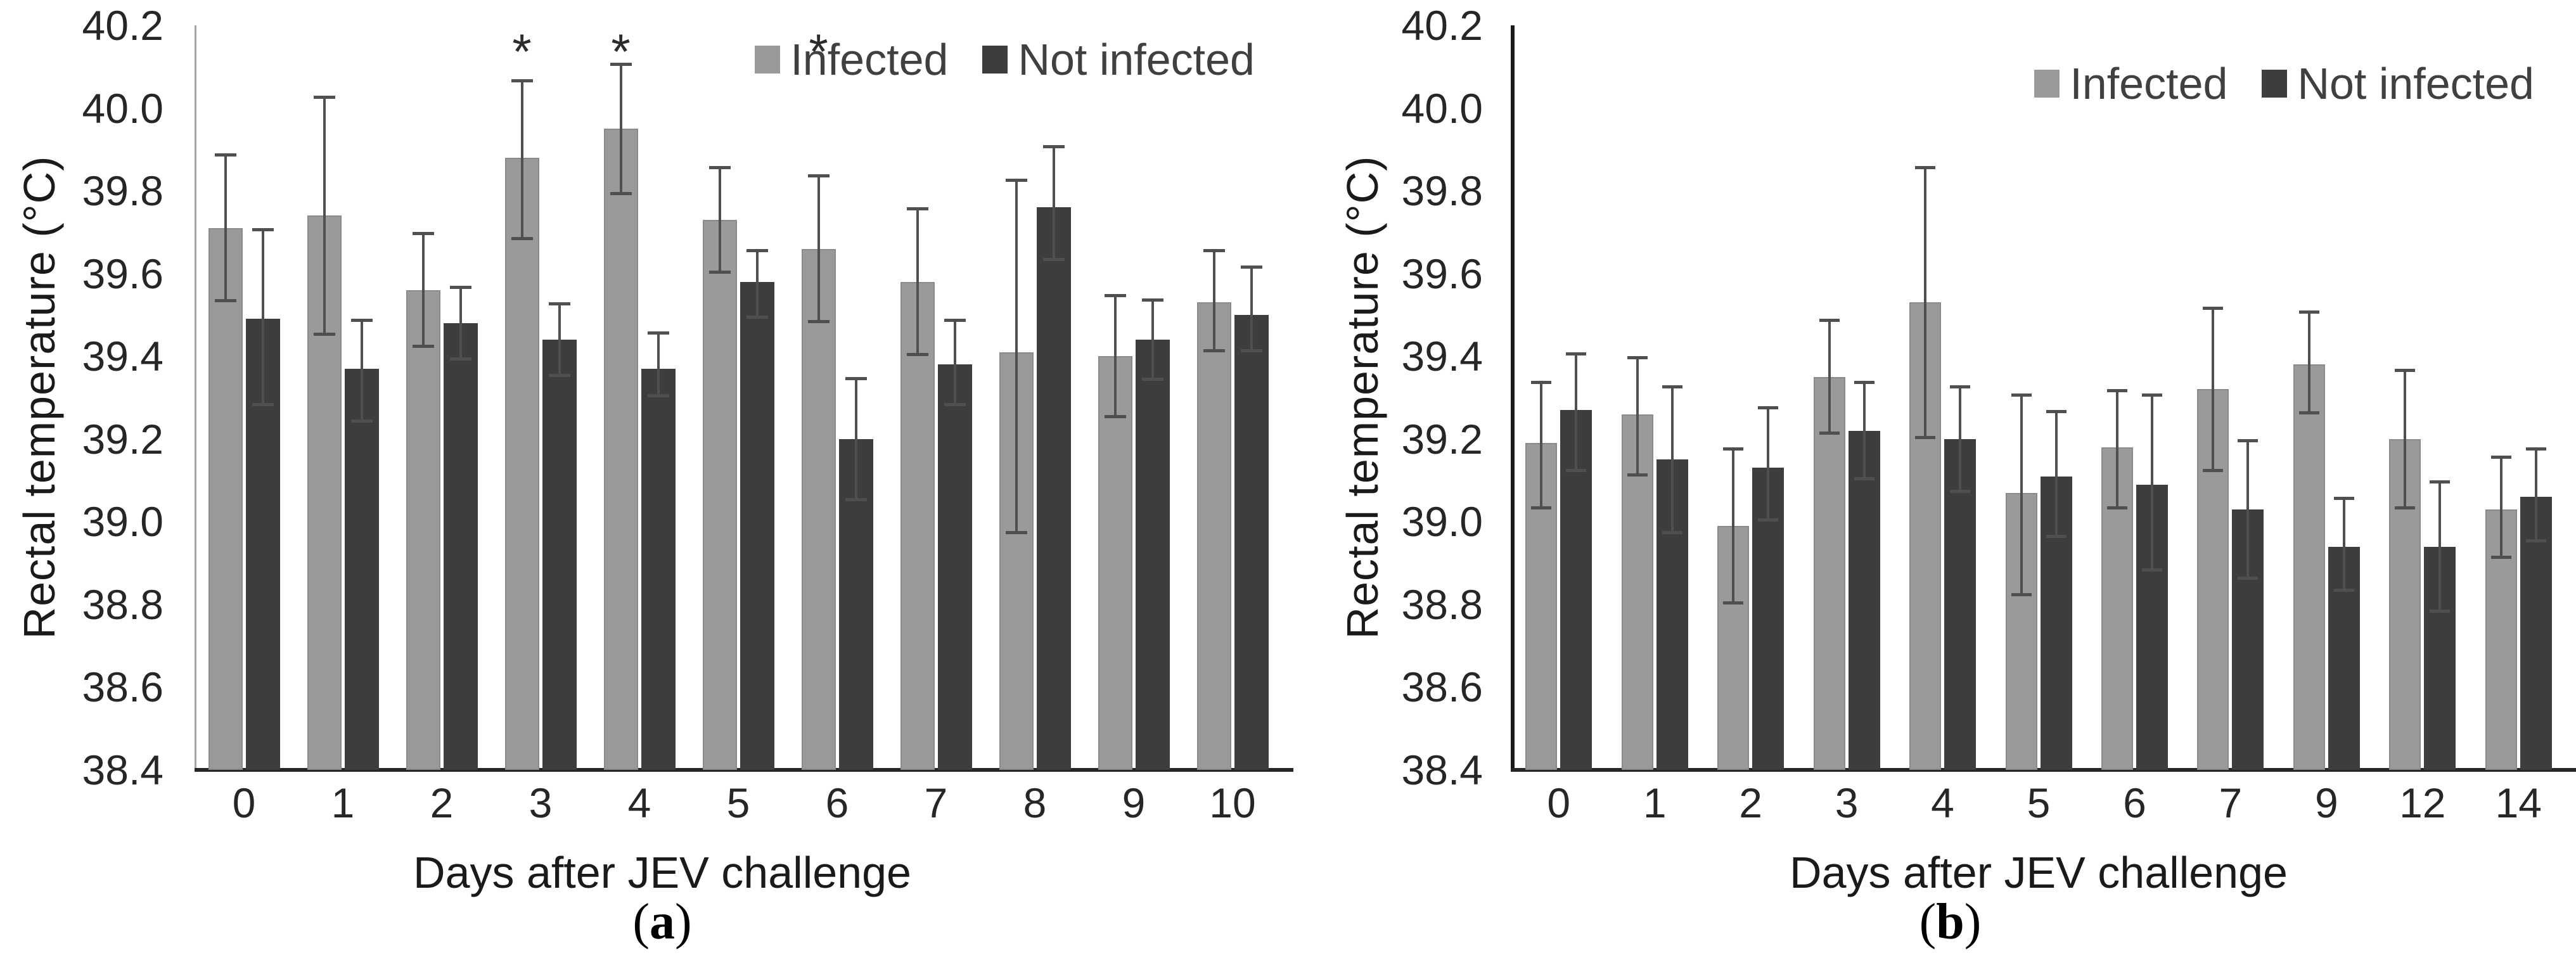 The width and height of the screenshot is (2576, 960). What do you see at coordinates (122, 273) in the screenshot?
I see `y-tick-39.6: 39.6` at bounding box center [122, 273].